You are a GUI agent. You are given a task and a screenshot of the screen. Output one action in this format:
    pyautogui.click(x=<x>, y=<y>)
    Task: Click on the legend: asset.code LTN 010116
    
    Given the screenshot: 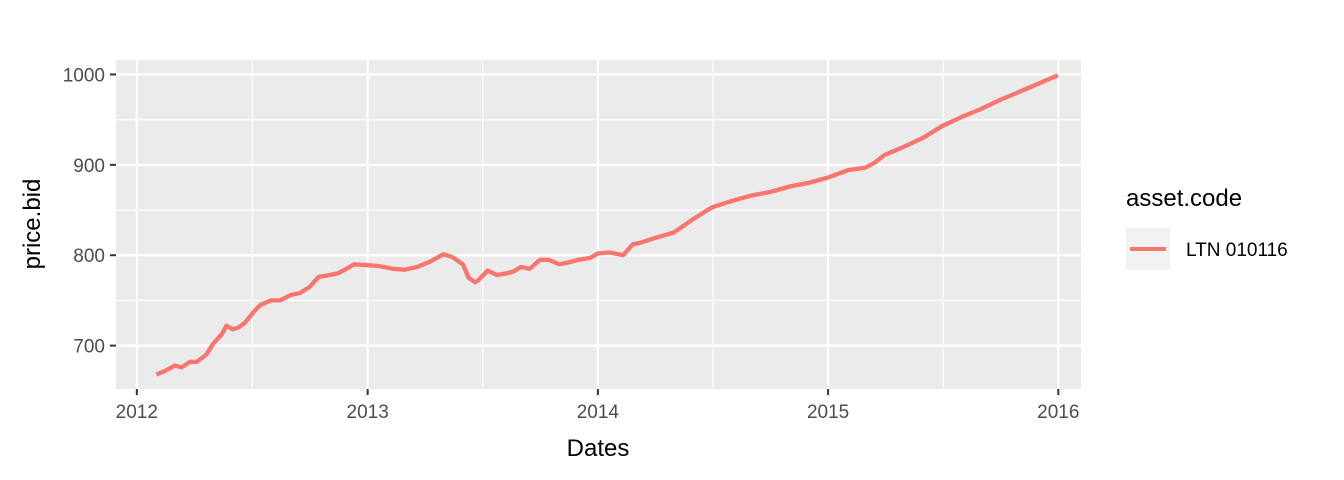 What is the action you would take?
    pyautogui.click(x=1207, y=227)
    